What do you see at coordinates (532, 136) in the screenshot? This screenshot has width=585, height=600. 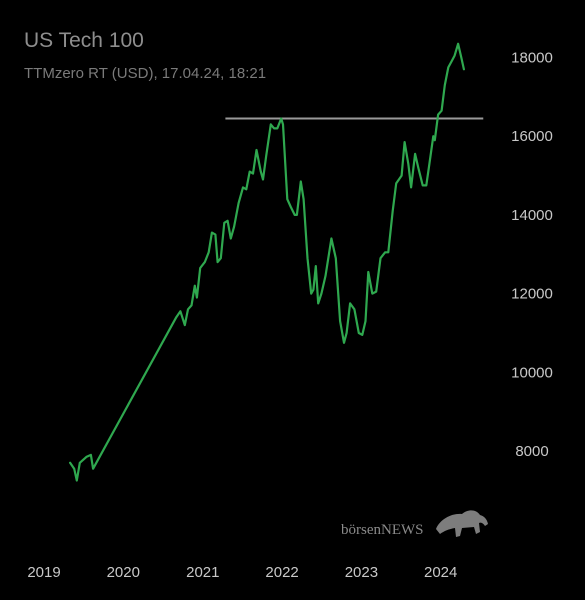 I see `y-tick-label: 16000` at bounding box center [532, 136].